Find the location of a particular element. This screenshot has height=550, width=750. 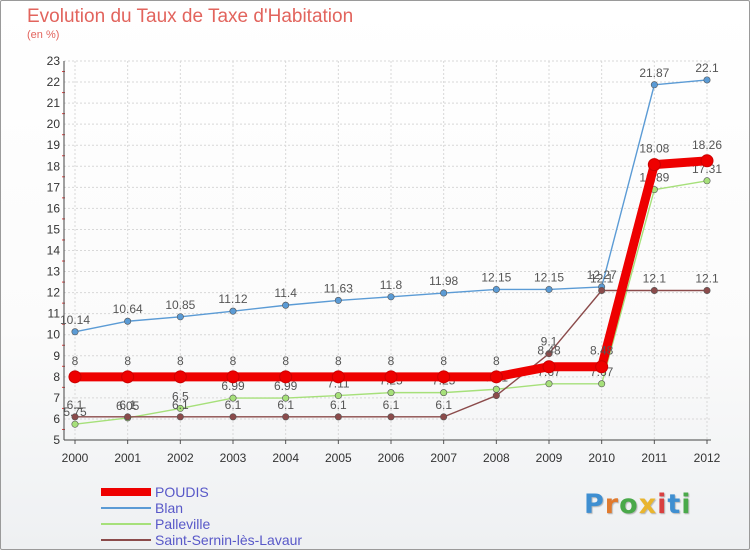

data-label-palleville: 6.05 is located at coordinates (128, 406).